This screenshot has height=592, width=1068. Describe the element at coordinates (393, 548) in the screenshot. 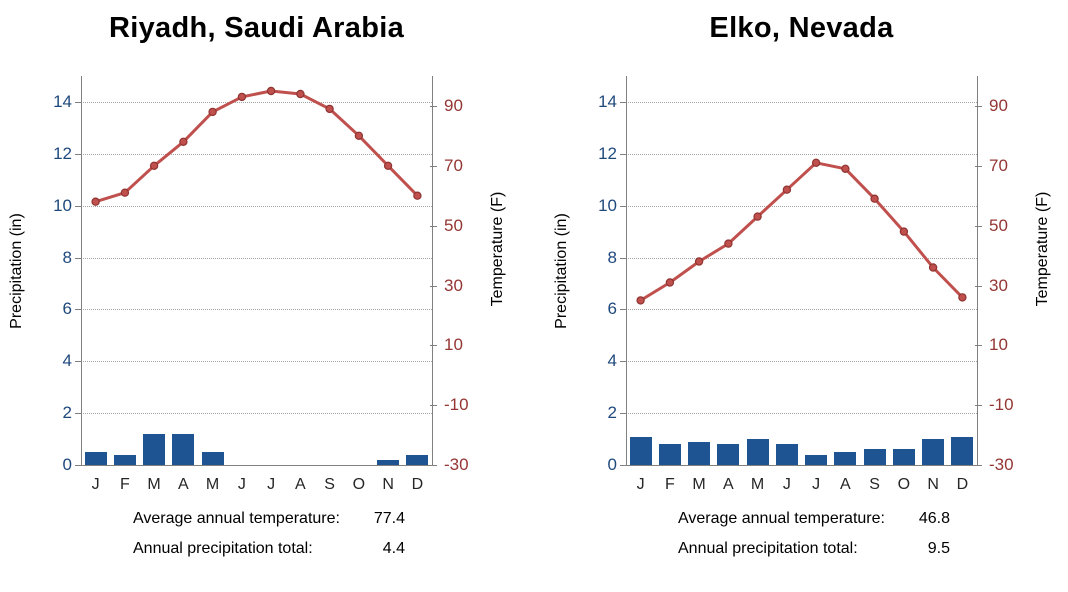

I see `precip-total-value: 4.4` at that location.